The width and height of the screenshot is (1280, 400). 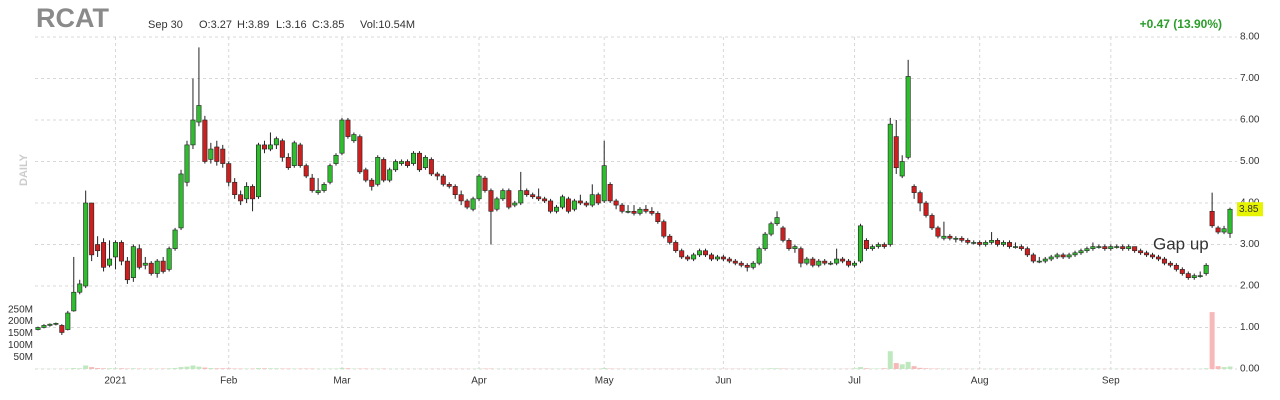 What do you see at coordinates (291, 25) in the screenshot?
I see `low: L:3.16` at bounding box center [291, 25].